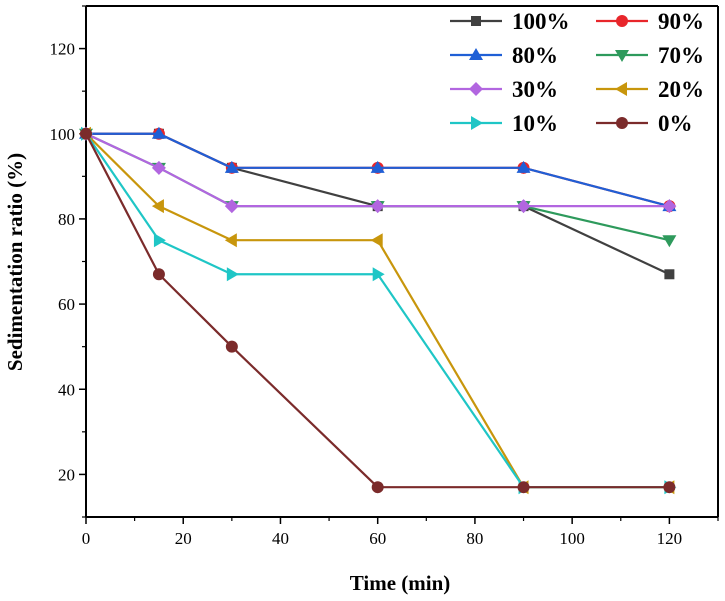 The height and width of the screenshot is (601, 725). Describe the element at coordinates (650, 89) in the screenshot. I see `legend-item: 20%` at that location.